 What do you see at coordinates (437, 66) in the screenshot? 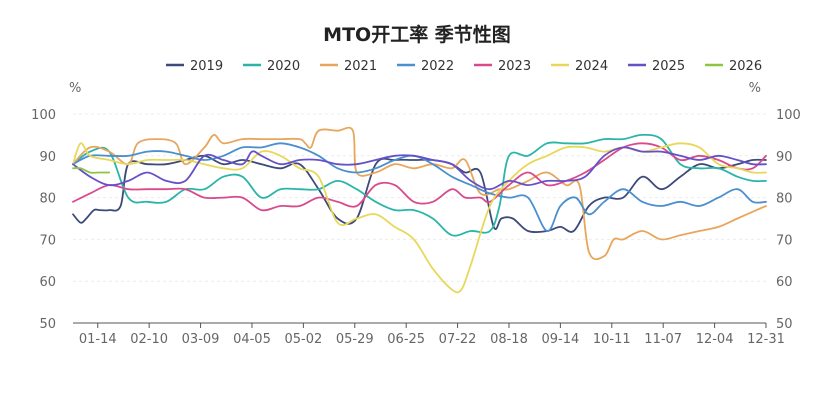
I see `legend-label: 2022` at bounding box center [437, 66].